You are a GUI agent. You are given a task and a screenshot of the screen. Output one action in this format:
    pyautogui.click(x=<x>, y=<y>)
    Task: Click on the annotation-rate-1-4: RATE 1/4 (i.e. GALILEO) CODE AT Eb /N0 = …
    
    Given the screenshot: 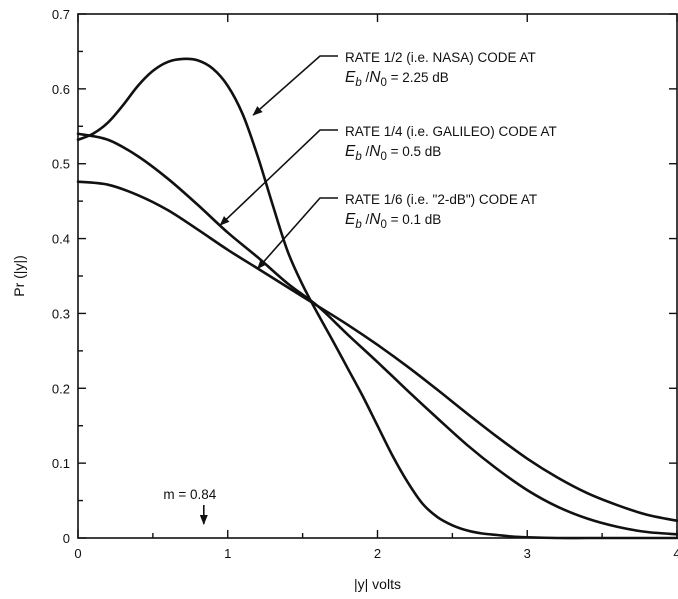 What is the action you would take?
    pyautogui.click(x=451, y=143)
    